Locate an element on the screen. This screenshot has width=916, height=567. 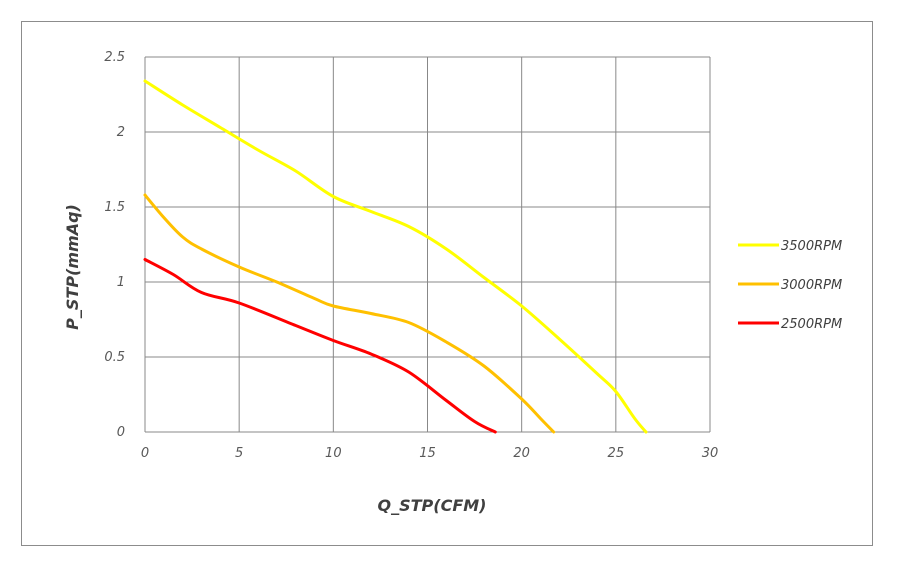
y-tick-label: 2.5 is located at coordinates (114, 57).